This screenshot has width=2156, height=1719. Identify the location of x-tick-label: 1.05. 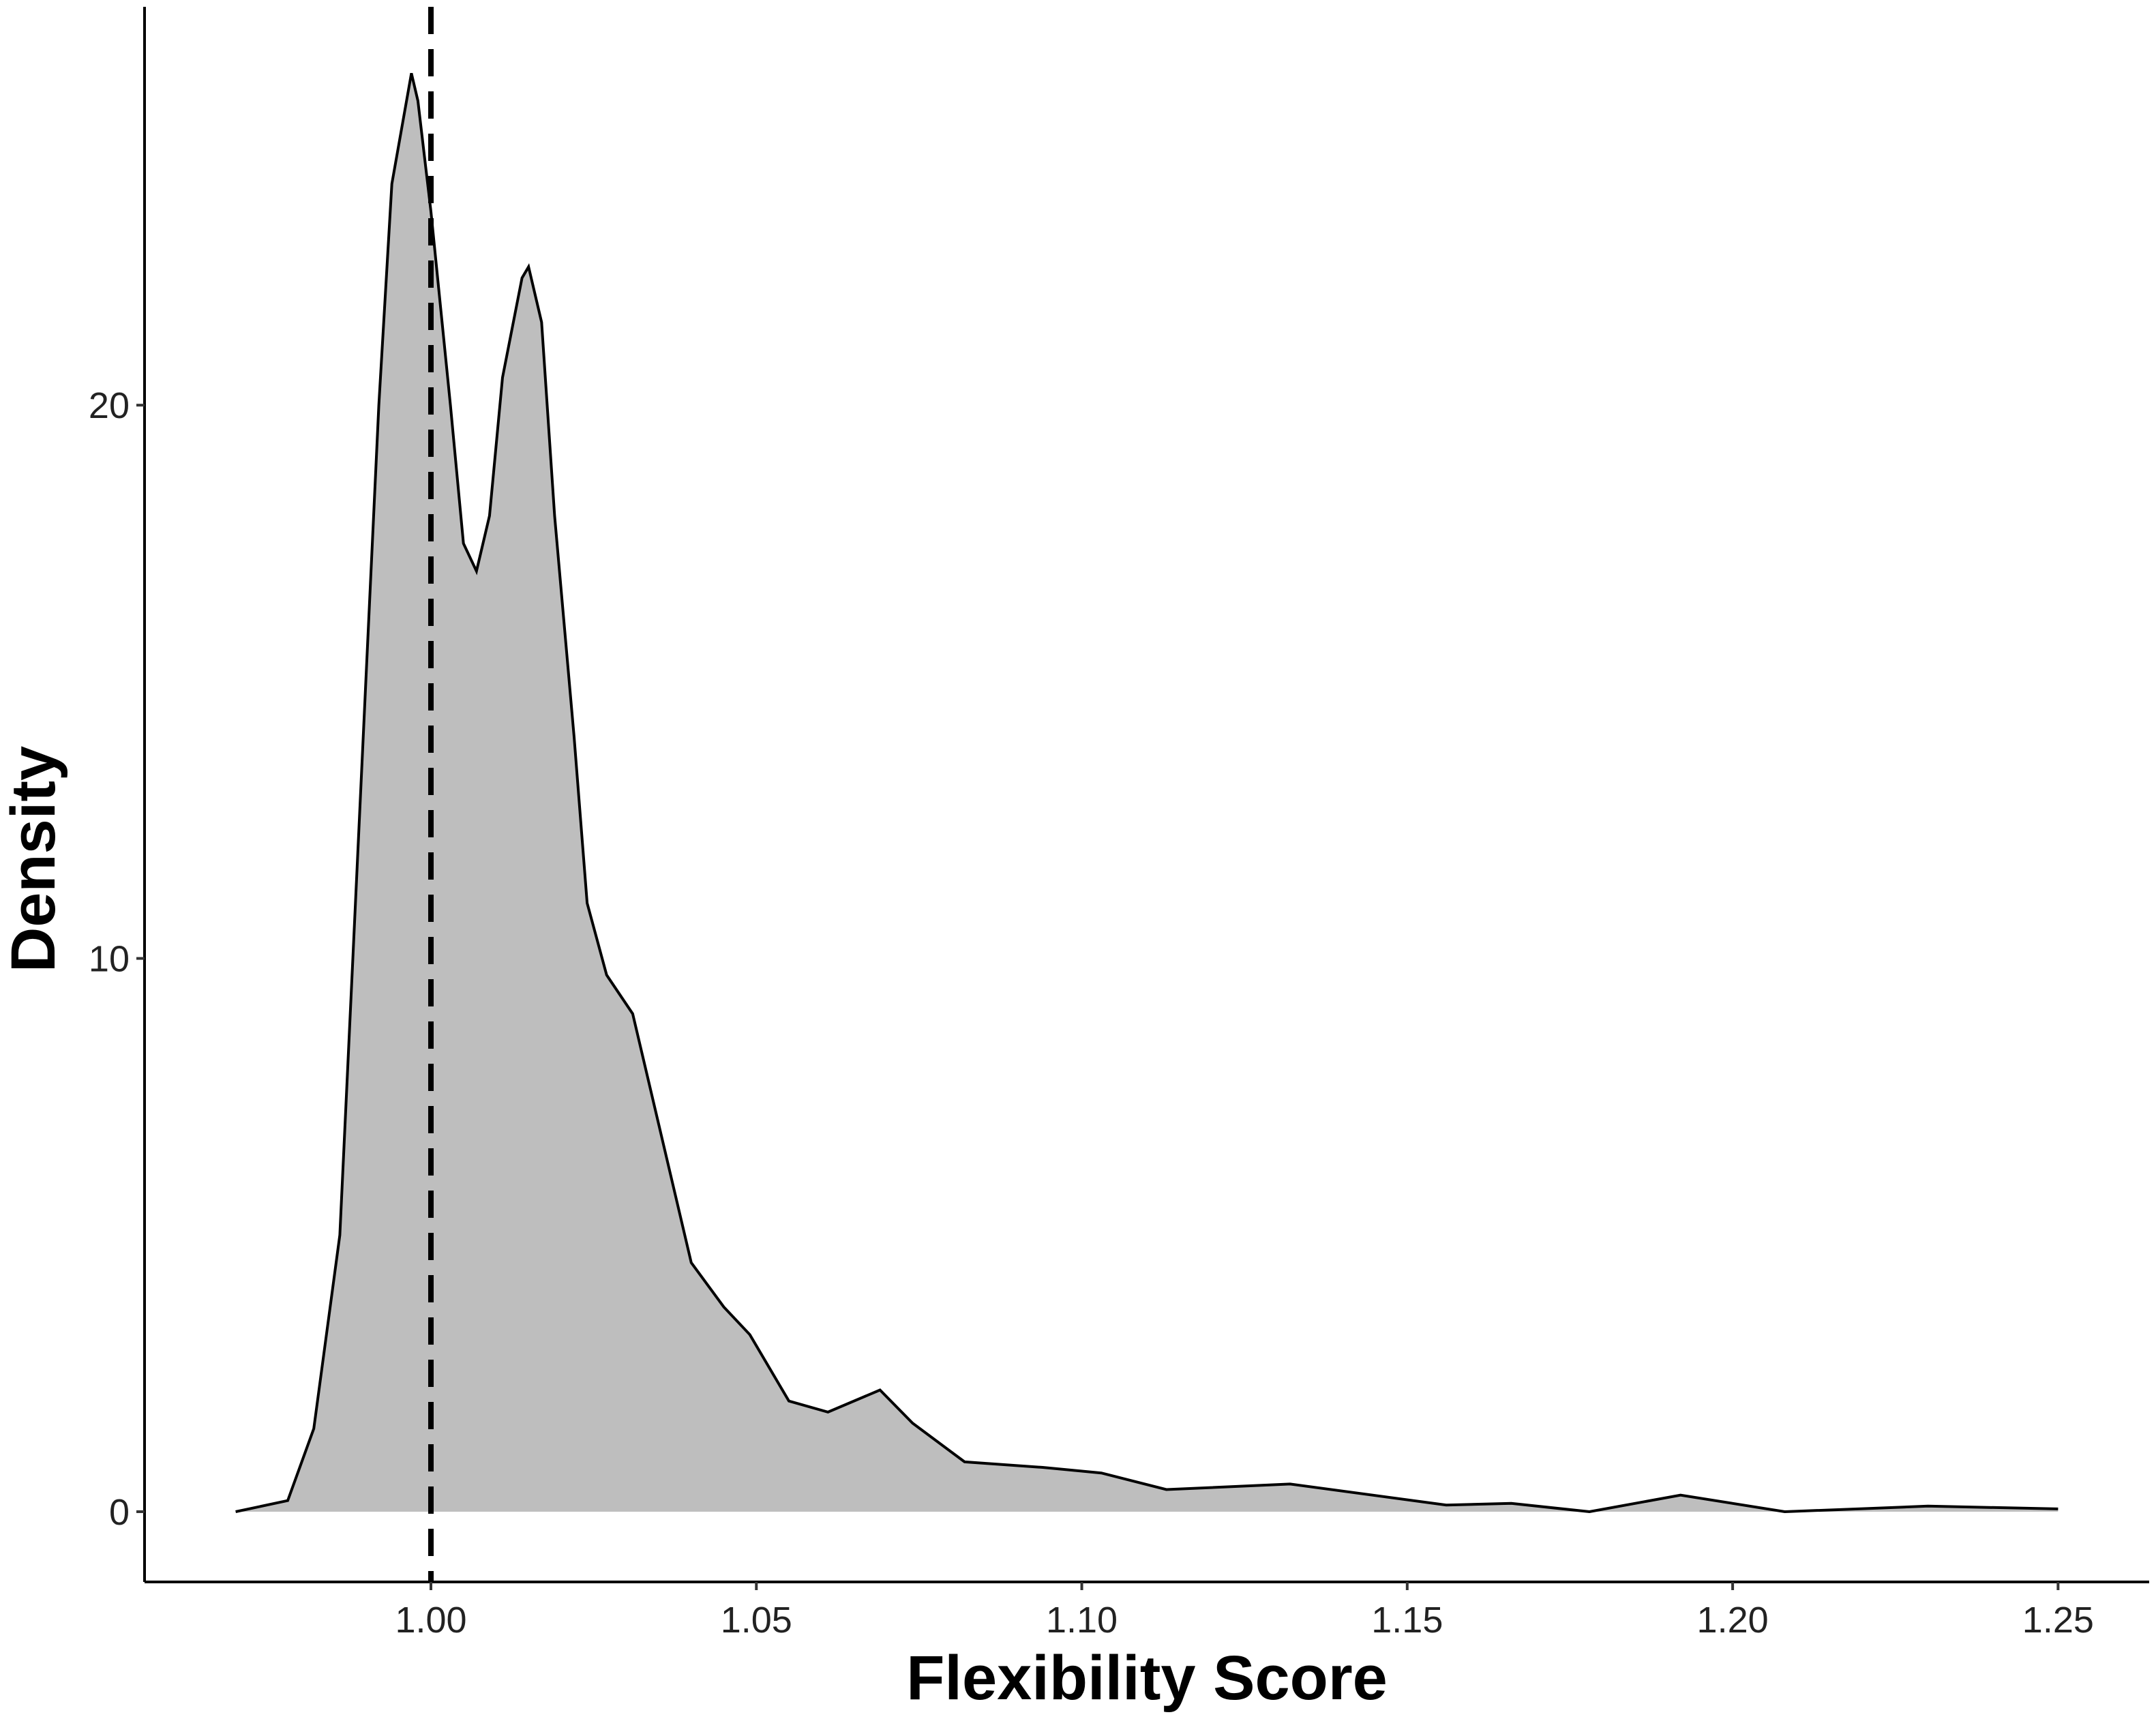
(756, 1621).